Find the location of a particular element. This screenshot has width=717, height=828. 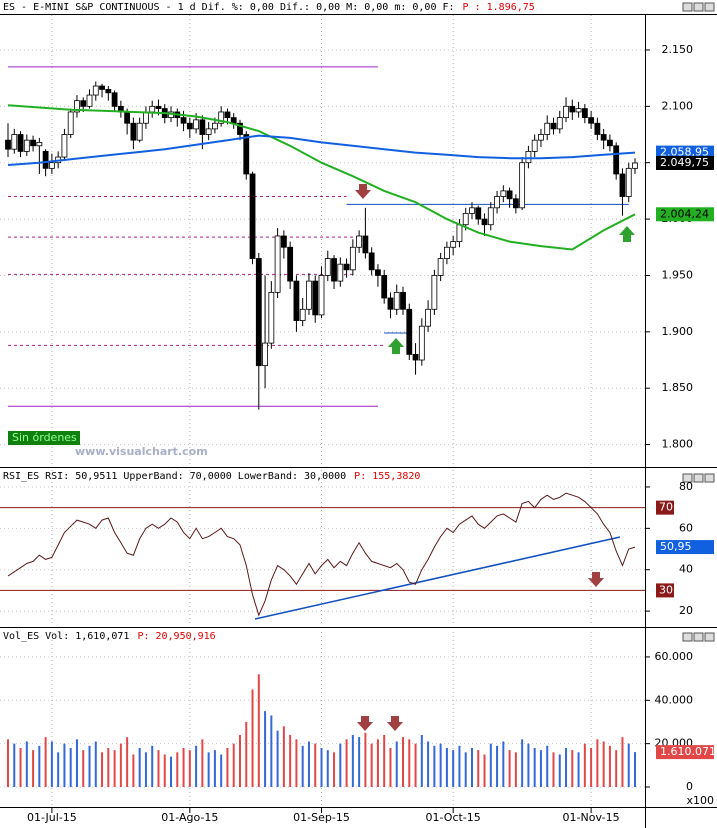

y-tick-label: 20 is located at coordinates (686, 610).